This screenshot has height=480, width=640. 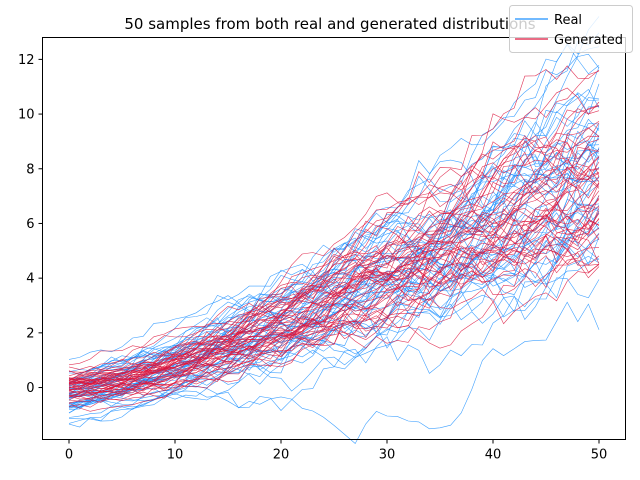 I want to click on legend-label-real: Real, so click(x=568, y=20).